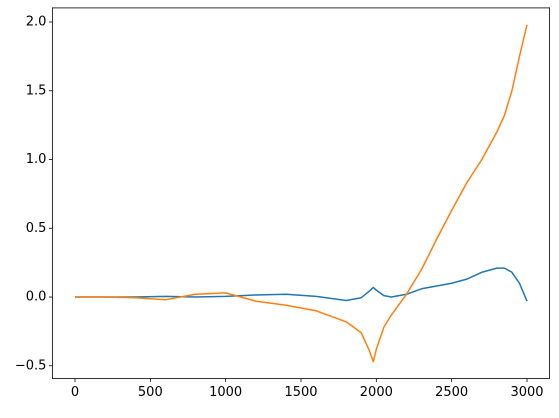  I want to click on y-tick-label: 1.5, so click(36, 90).